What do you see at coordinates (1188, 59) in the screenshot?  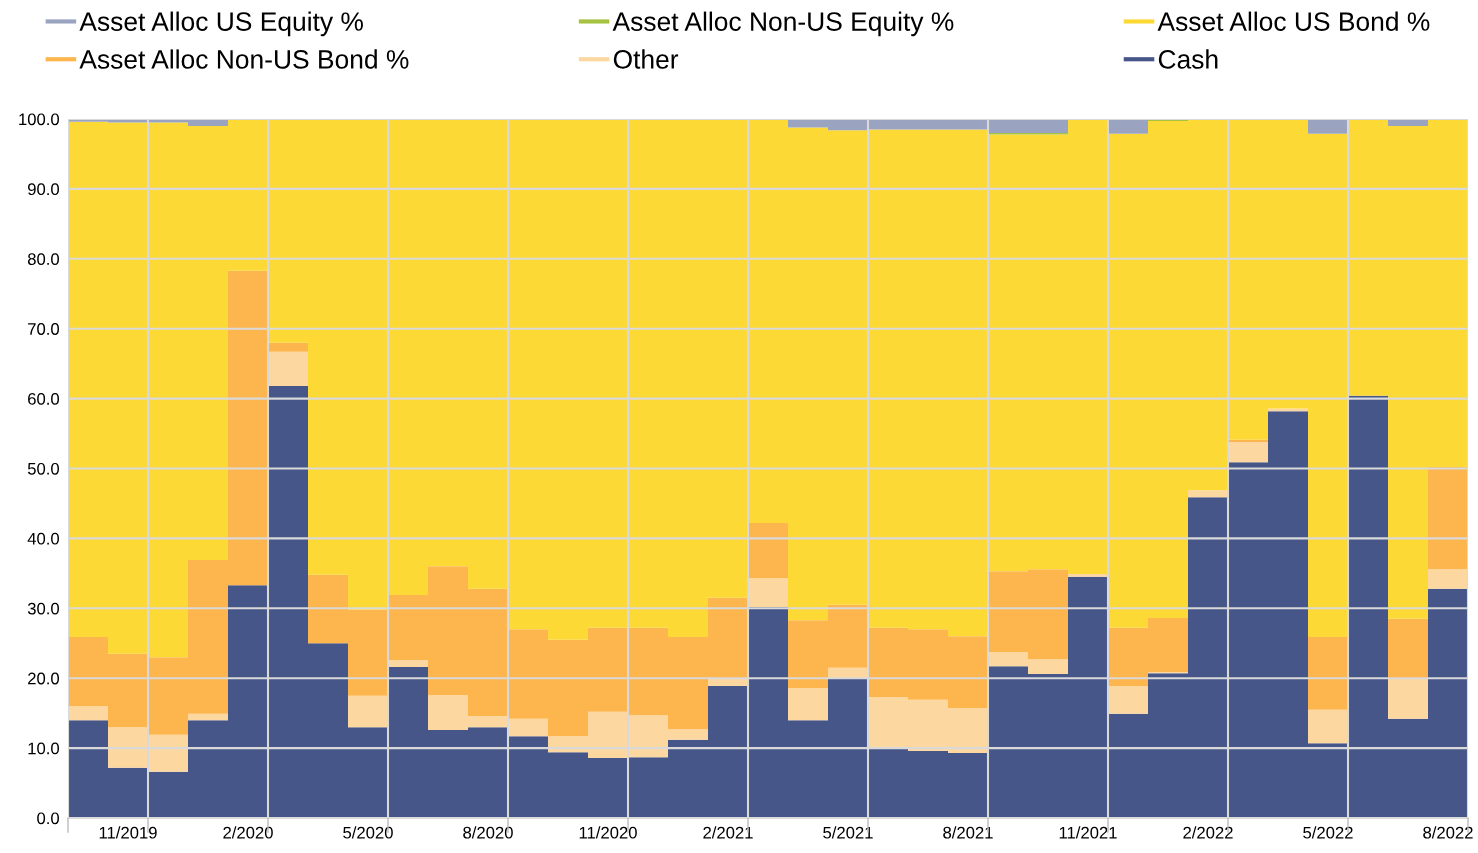 I see `legend-label: Cash` at bounding box center [1188, 59].